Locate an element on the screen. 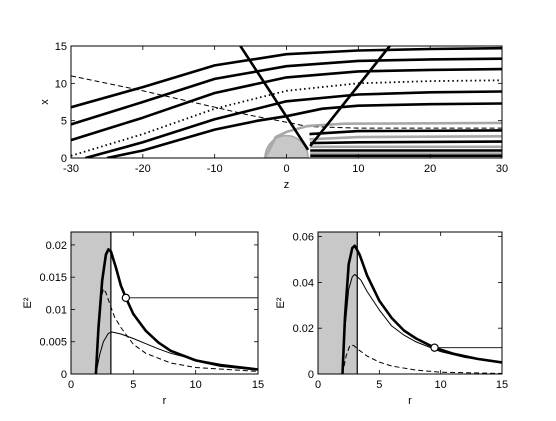 The height and width of the screenshot is (421, 556). x-tick-label: -10 is located at coordinates (215, 169).